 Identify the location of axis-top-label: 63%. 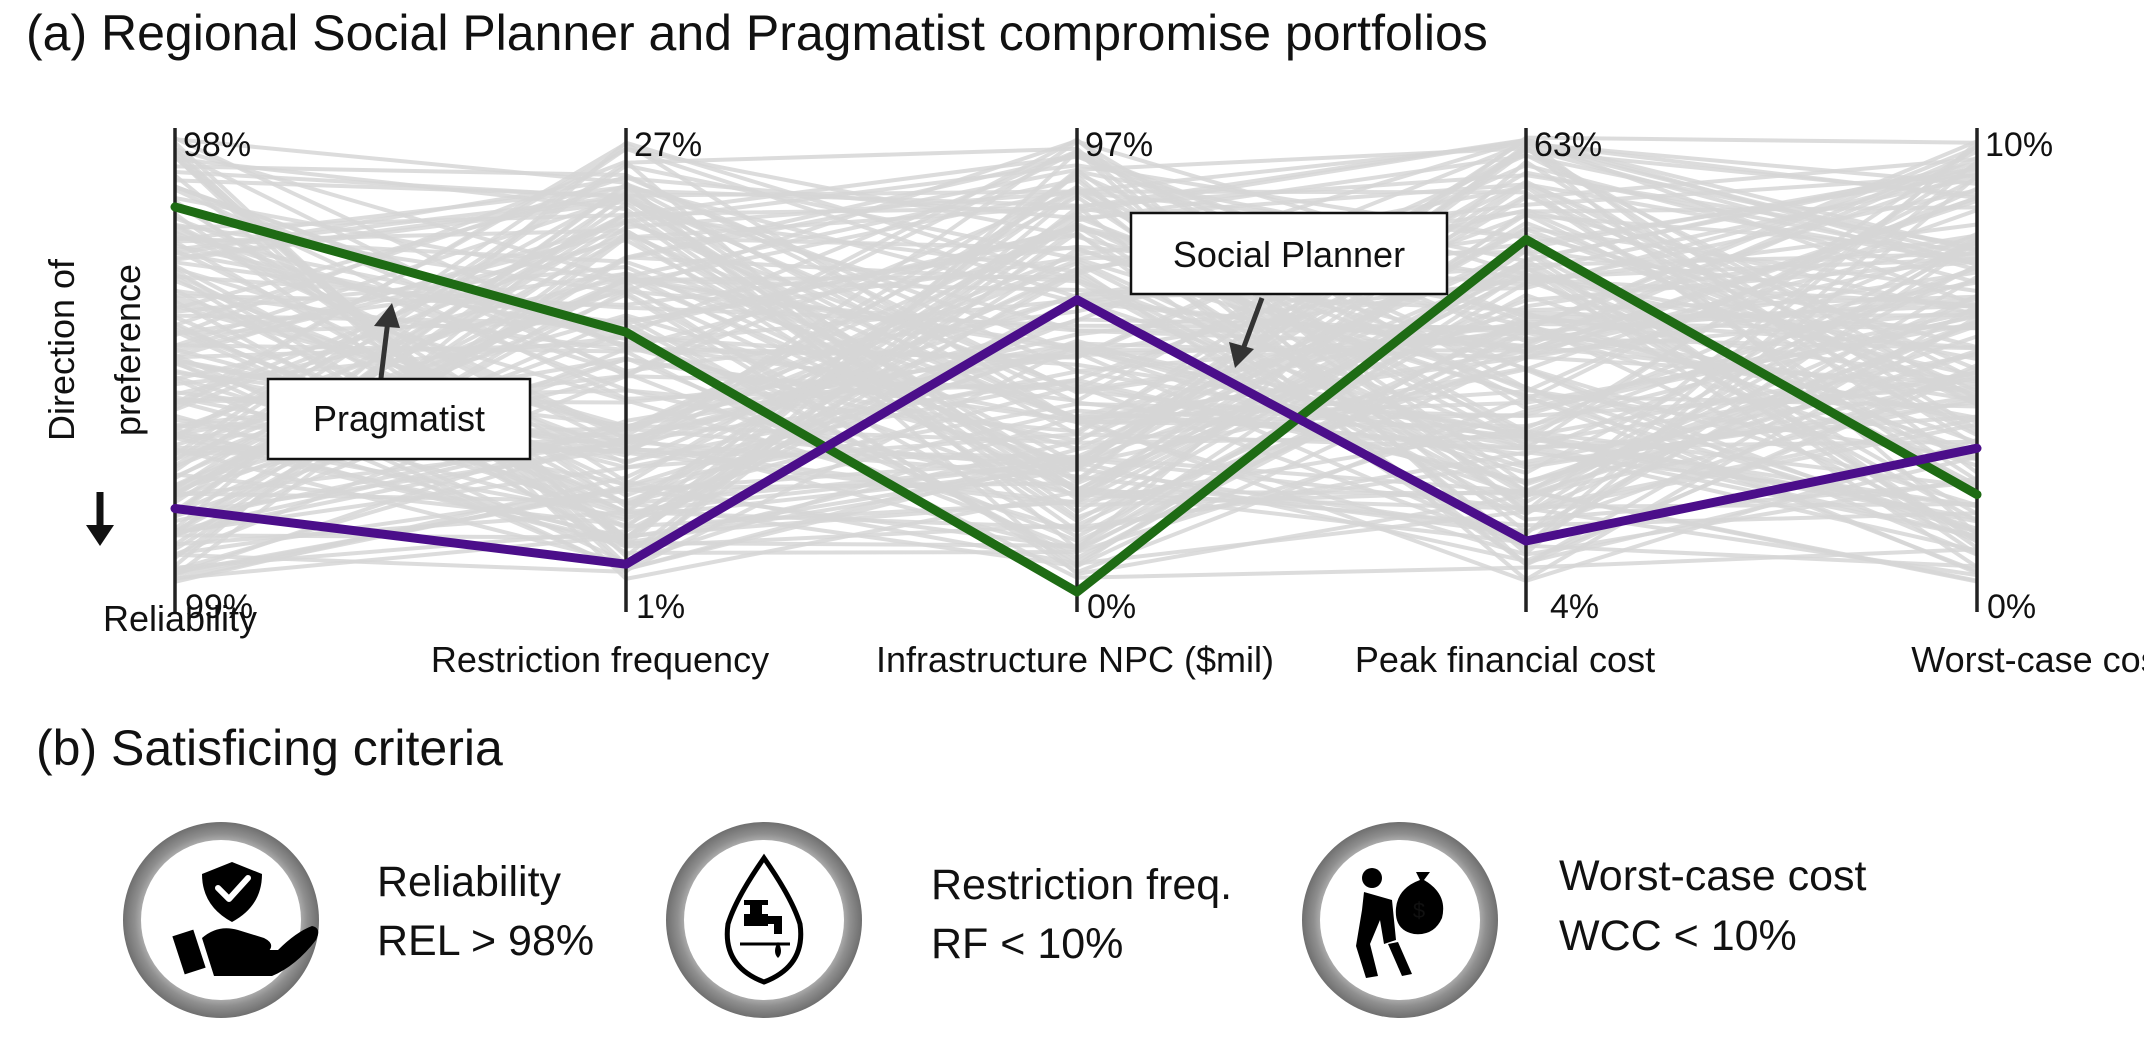
(1568, 145).